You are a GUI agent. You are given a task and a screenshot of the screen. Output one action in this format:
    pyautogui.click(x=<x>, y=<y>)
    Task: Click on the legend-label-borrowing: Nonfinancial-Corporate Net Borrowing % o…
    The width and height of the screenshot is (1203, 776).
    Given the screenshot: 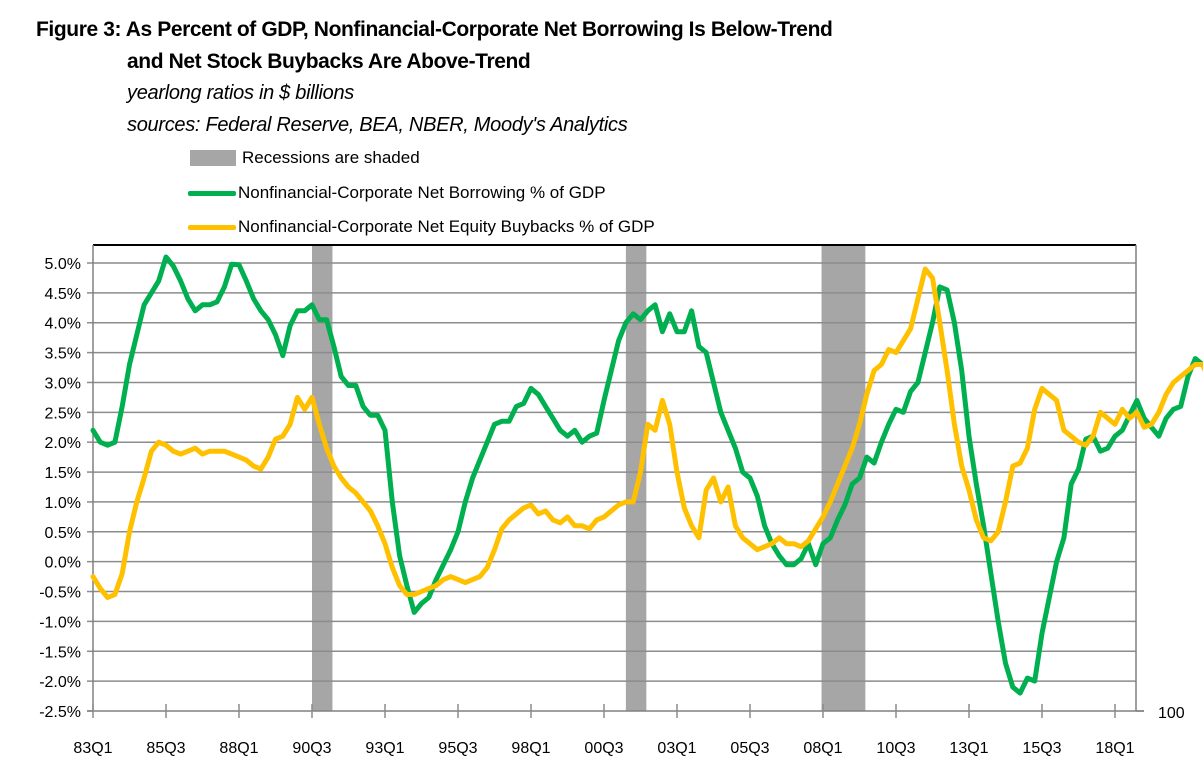 What is the action you would take?
    pyautogui.click(x=422, y=192)
    